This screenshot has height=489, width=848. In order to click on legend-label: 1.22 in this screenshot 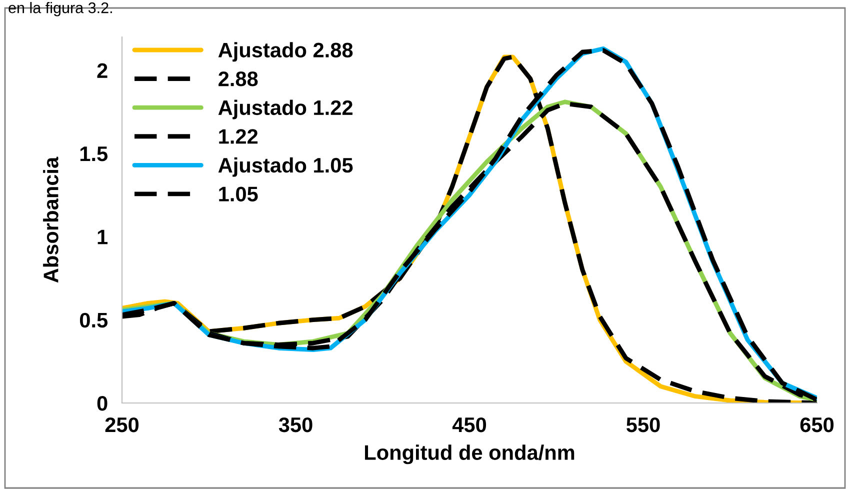, I will do `click(238, 136)`.